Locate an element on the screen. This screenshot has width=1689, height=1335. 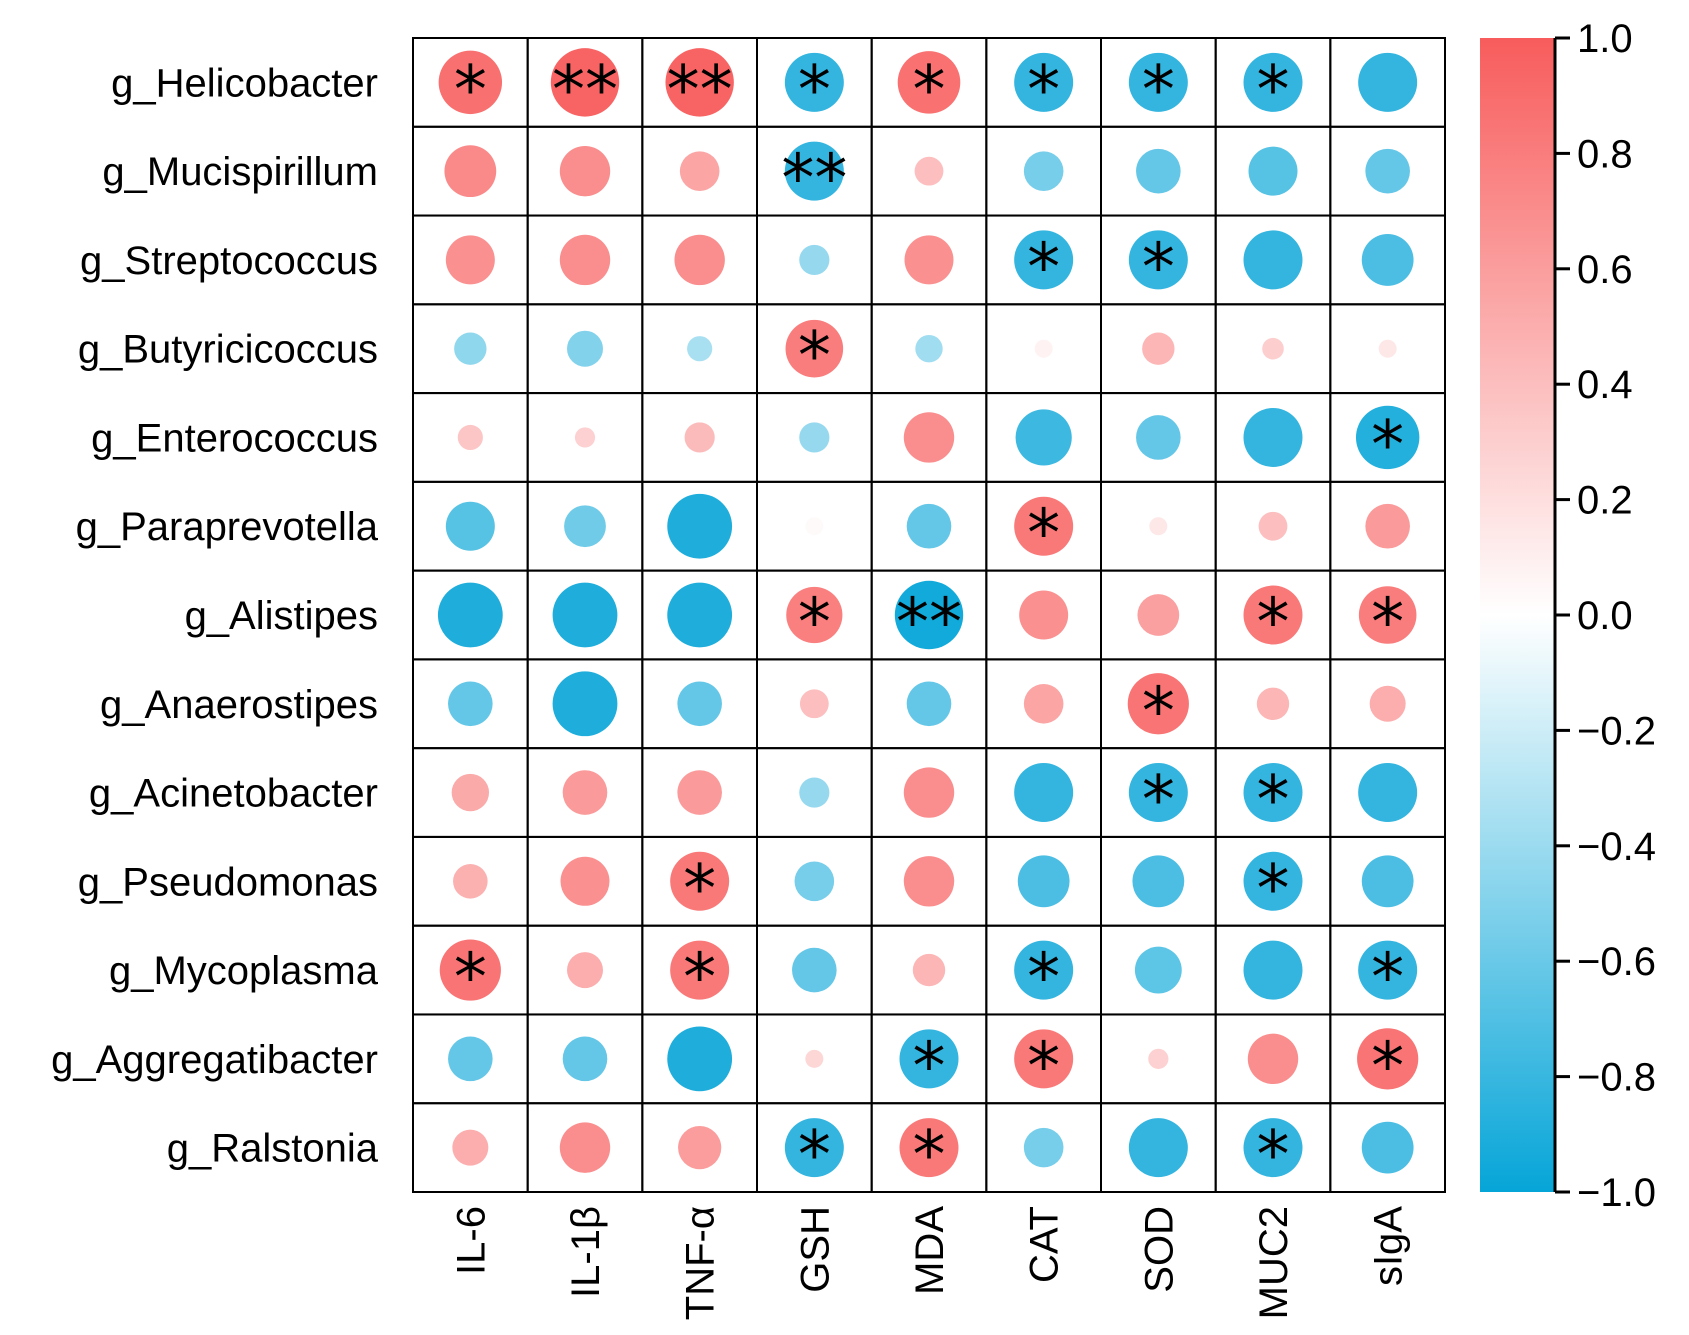
column-label: IL-1β is located at coordinates (586, 1252).